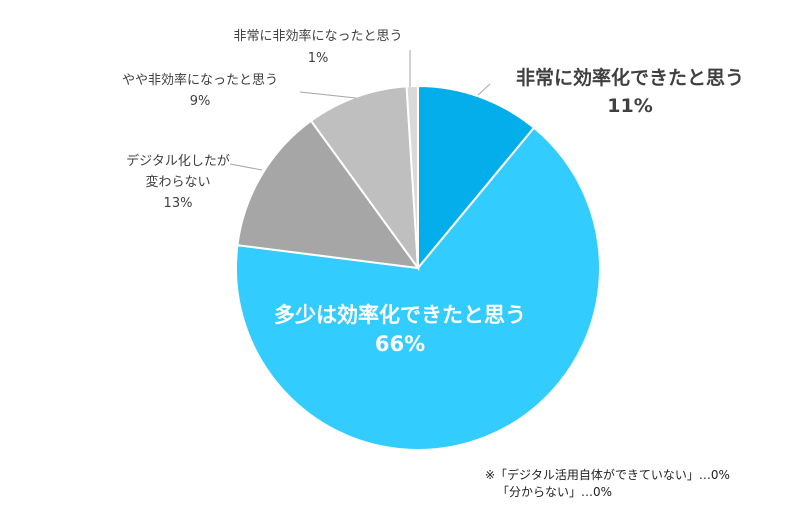 The width and height of the screenshot is (805, 524). What do you see at coordinates (200, 80) in the screenshot?
I see `slice-4-category-label: やや非効率になったと思う` at bounding box center [200, 80].